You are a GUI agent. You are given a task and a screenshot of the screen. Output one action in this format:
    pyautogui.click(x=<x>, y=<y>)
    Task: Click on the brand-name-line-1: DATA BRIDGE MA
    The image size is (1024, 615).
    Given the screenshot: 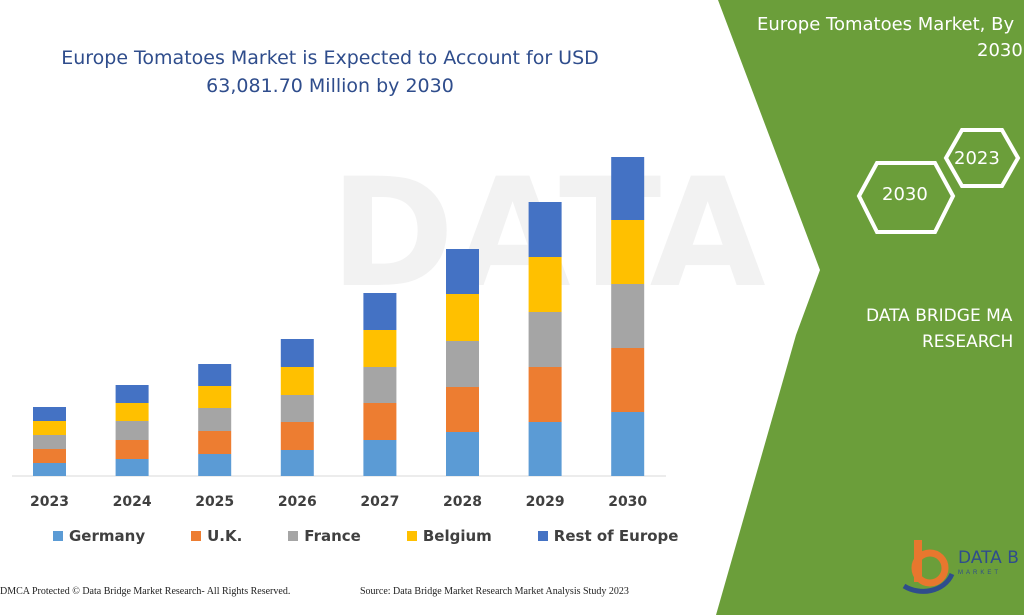 What is the action you would take?
    pyautogui.click(x=939, y=316)
    